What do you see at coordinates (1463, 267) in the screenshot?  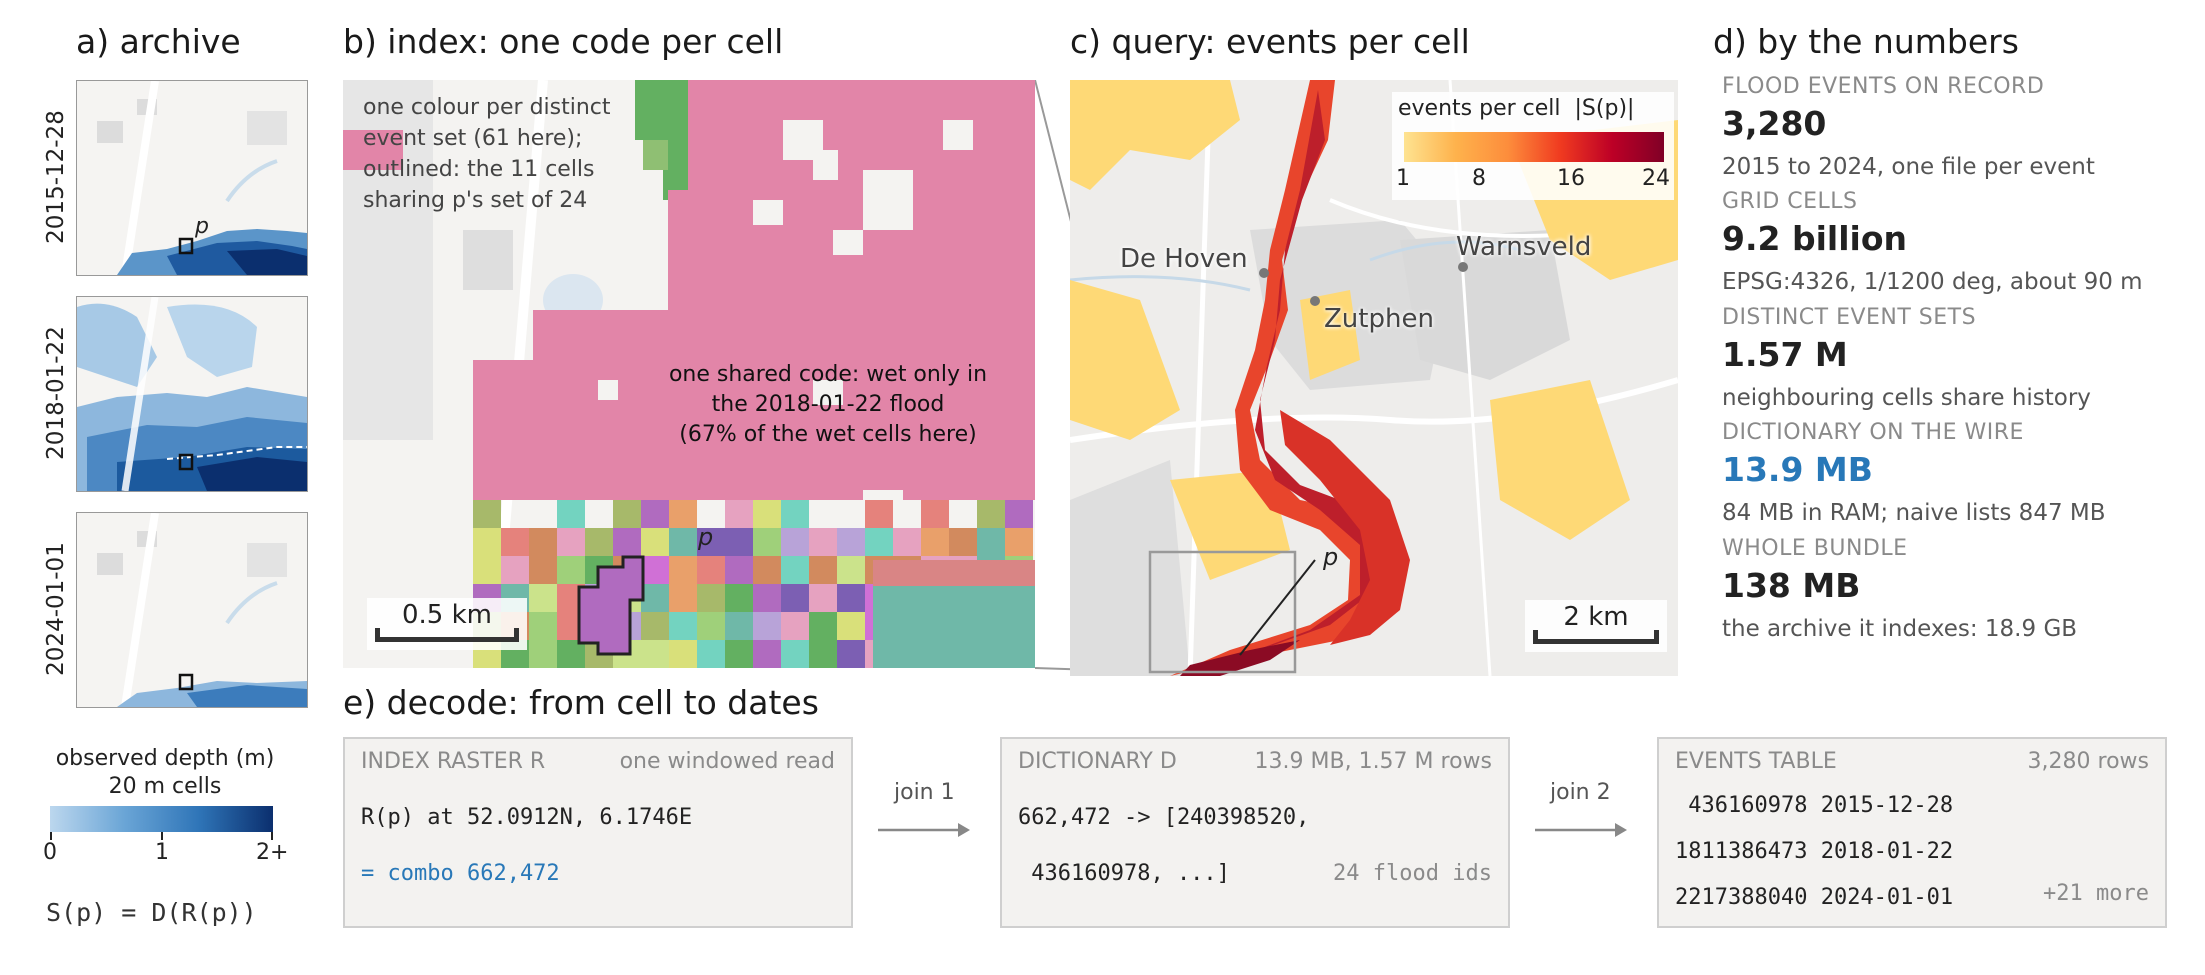 I see `town-marker-warnsveld` at bounding box center [1463, 267].